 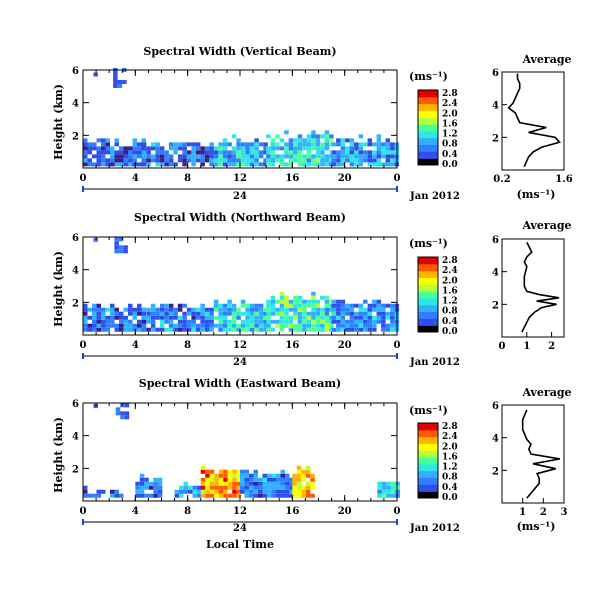 I want to click on colorbar-tick-label: 0.4, so click(x=450, y=488).